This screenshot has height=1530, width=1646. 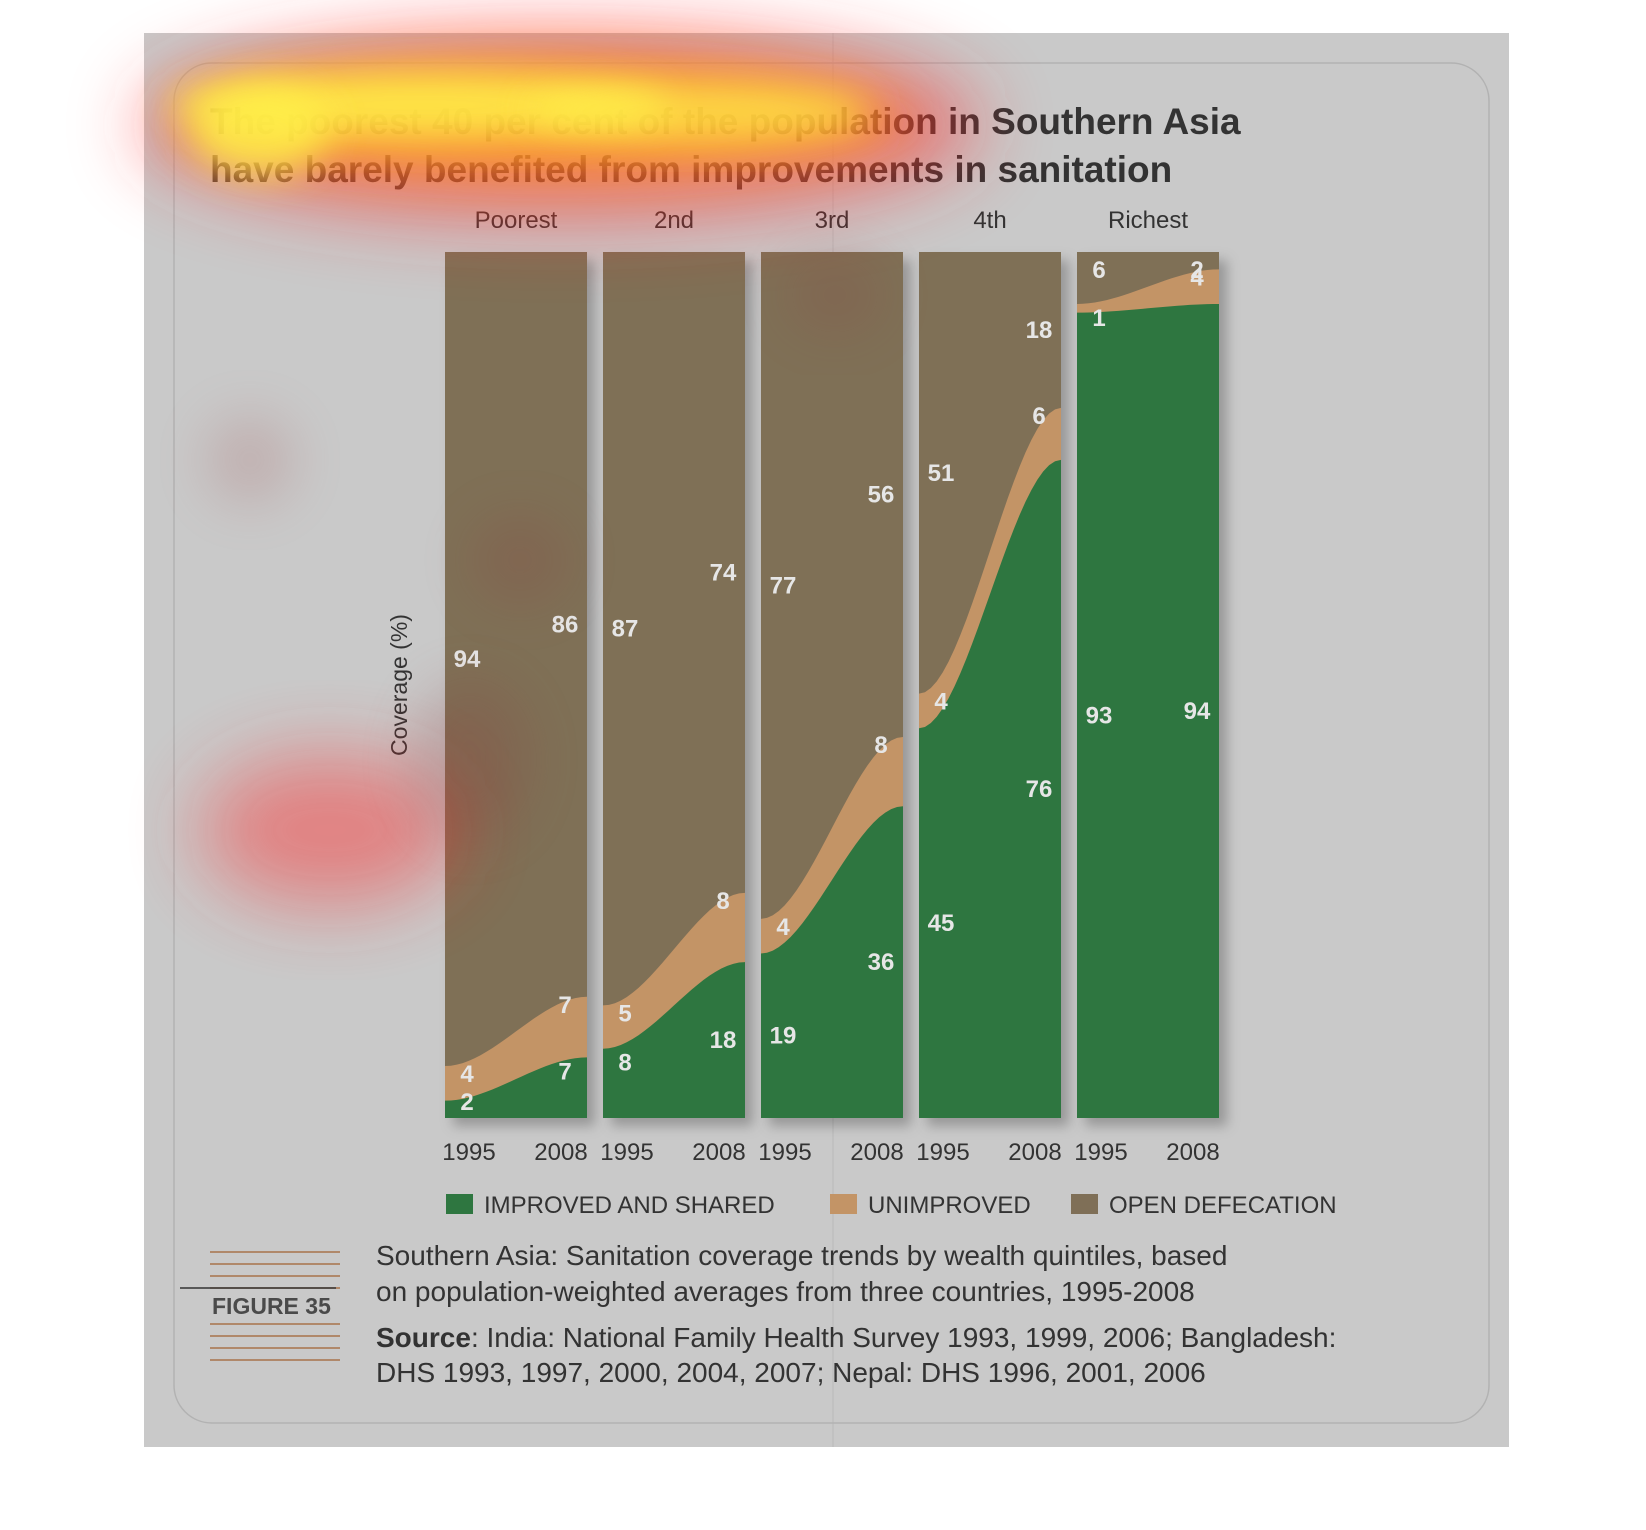 What do you see at coordinates (941, 473) in the screenshot?
I see `data-label-open-defecation: 51` at bounding box center [941, 473].